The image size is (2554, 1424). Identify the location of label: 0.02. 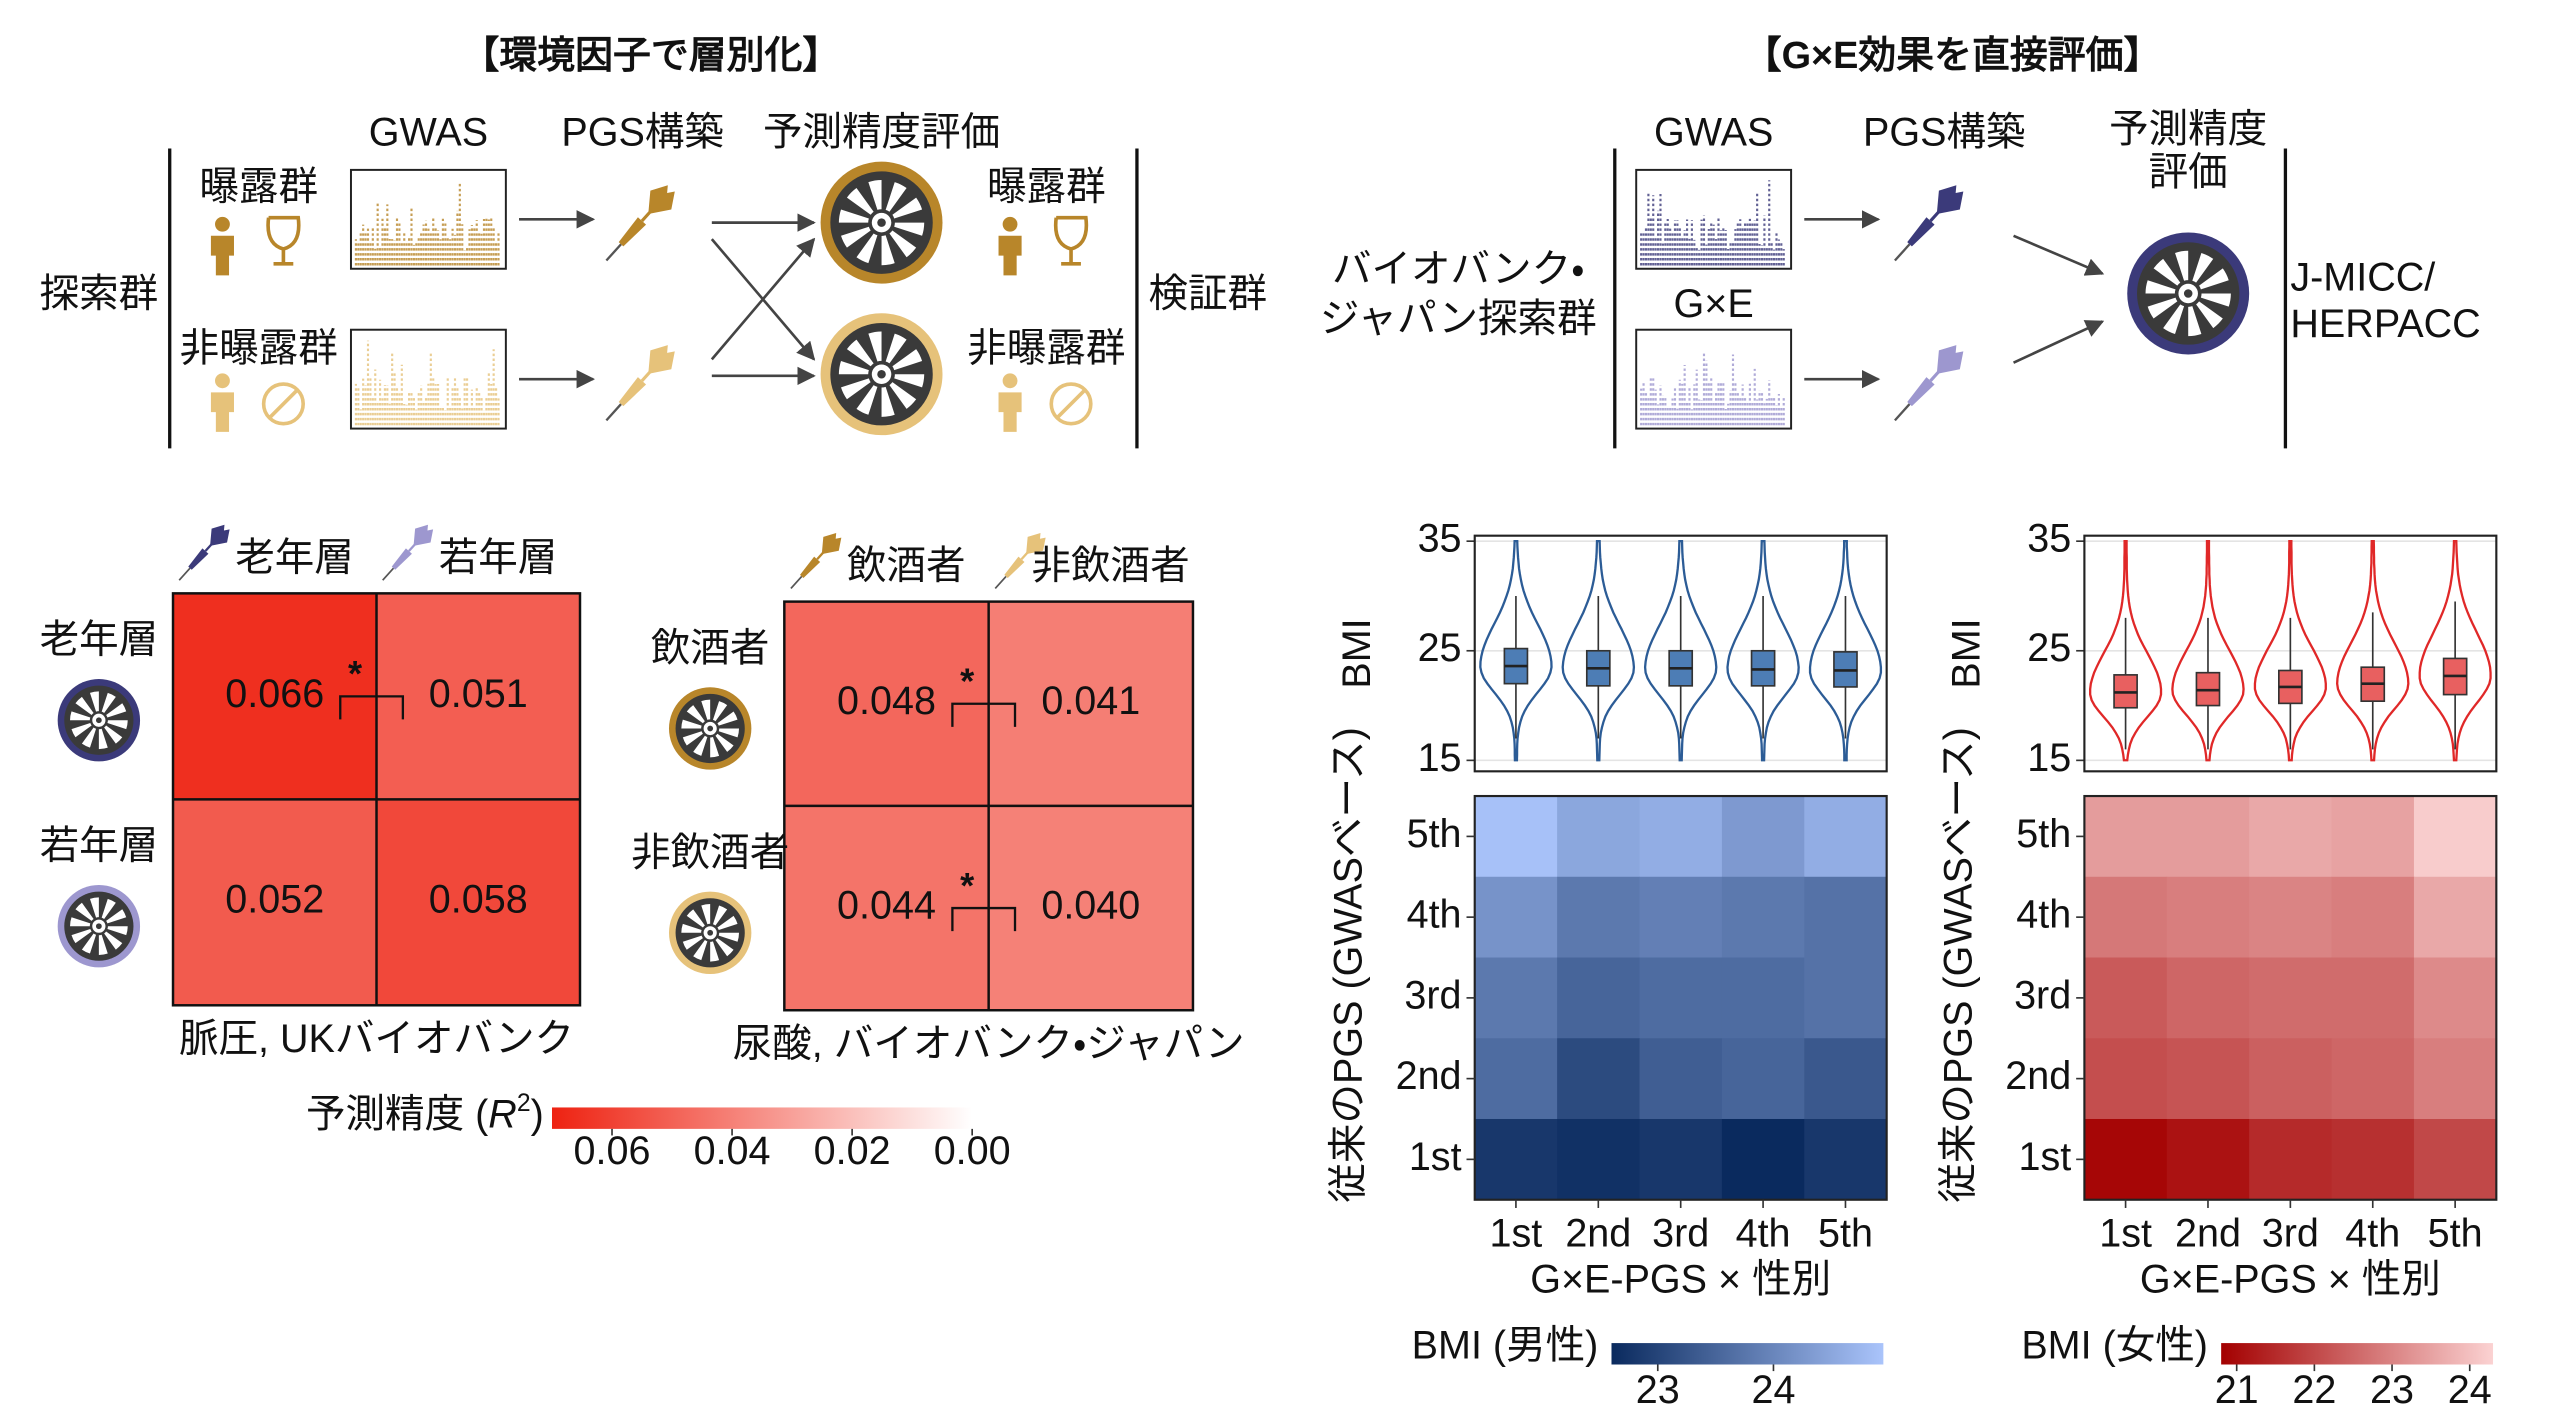
(852, 1151).